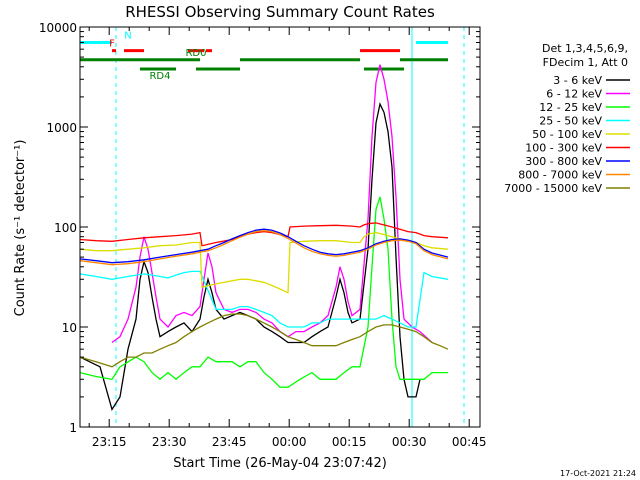 Image resolution: width=640 pixels, height=480 pixels. I want to click on x-tick-label: 00:45, so click(469, 442).